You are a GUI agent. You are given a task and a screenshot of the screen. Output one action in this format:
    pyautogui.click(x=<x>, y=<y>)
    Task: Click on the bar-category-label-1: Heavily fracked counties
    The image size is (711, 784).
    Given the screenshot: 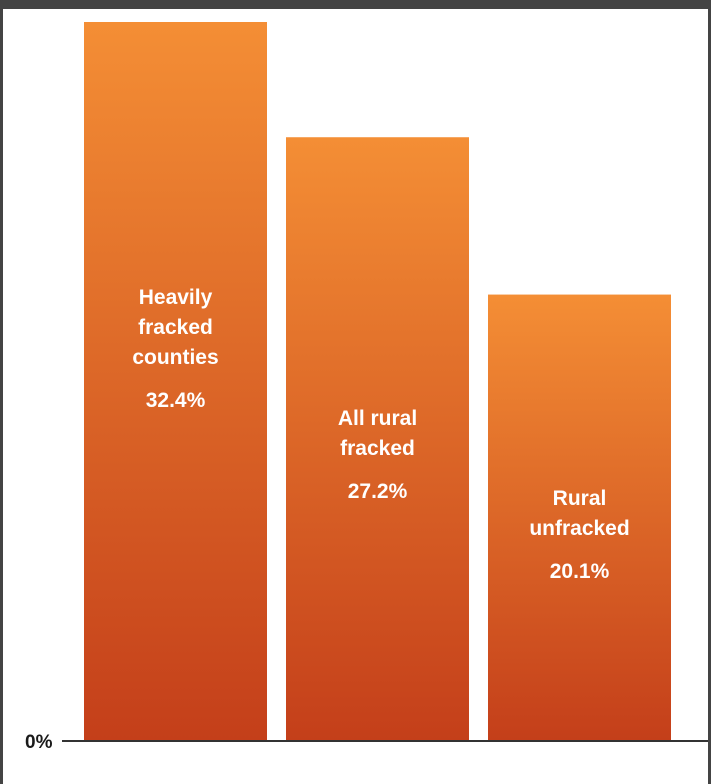 What is the action you would take?
    pyautogui.click(x=175, y=327)
    